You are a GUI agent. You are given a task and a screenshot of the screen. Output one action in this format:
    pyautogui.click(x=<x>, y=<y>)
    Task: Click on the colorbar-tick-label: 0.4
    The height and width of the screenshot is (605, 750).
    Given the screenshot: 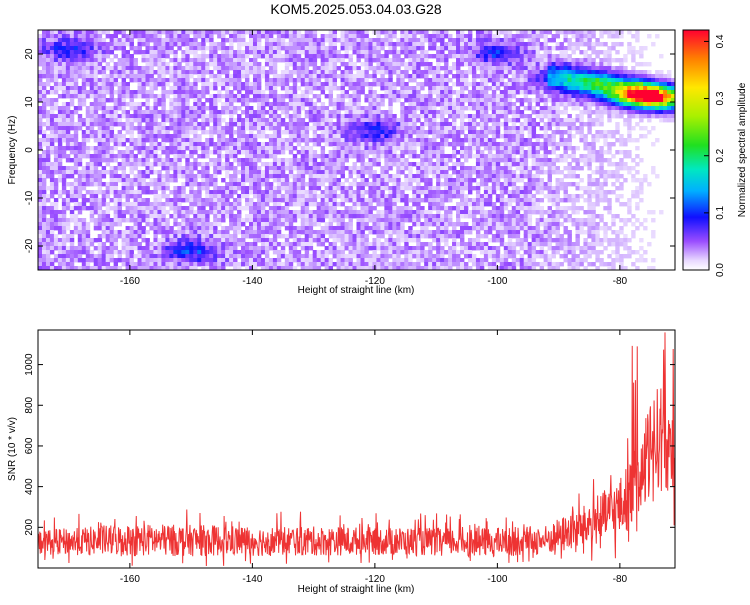 What is the action you would take?
    pyautogui.click(x=720, y=41)
    